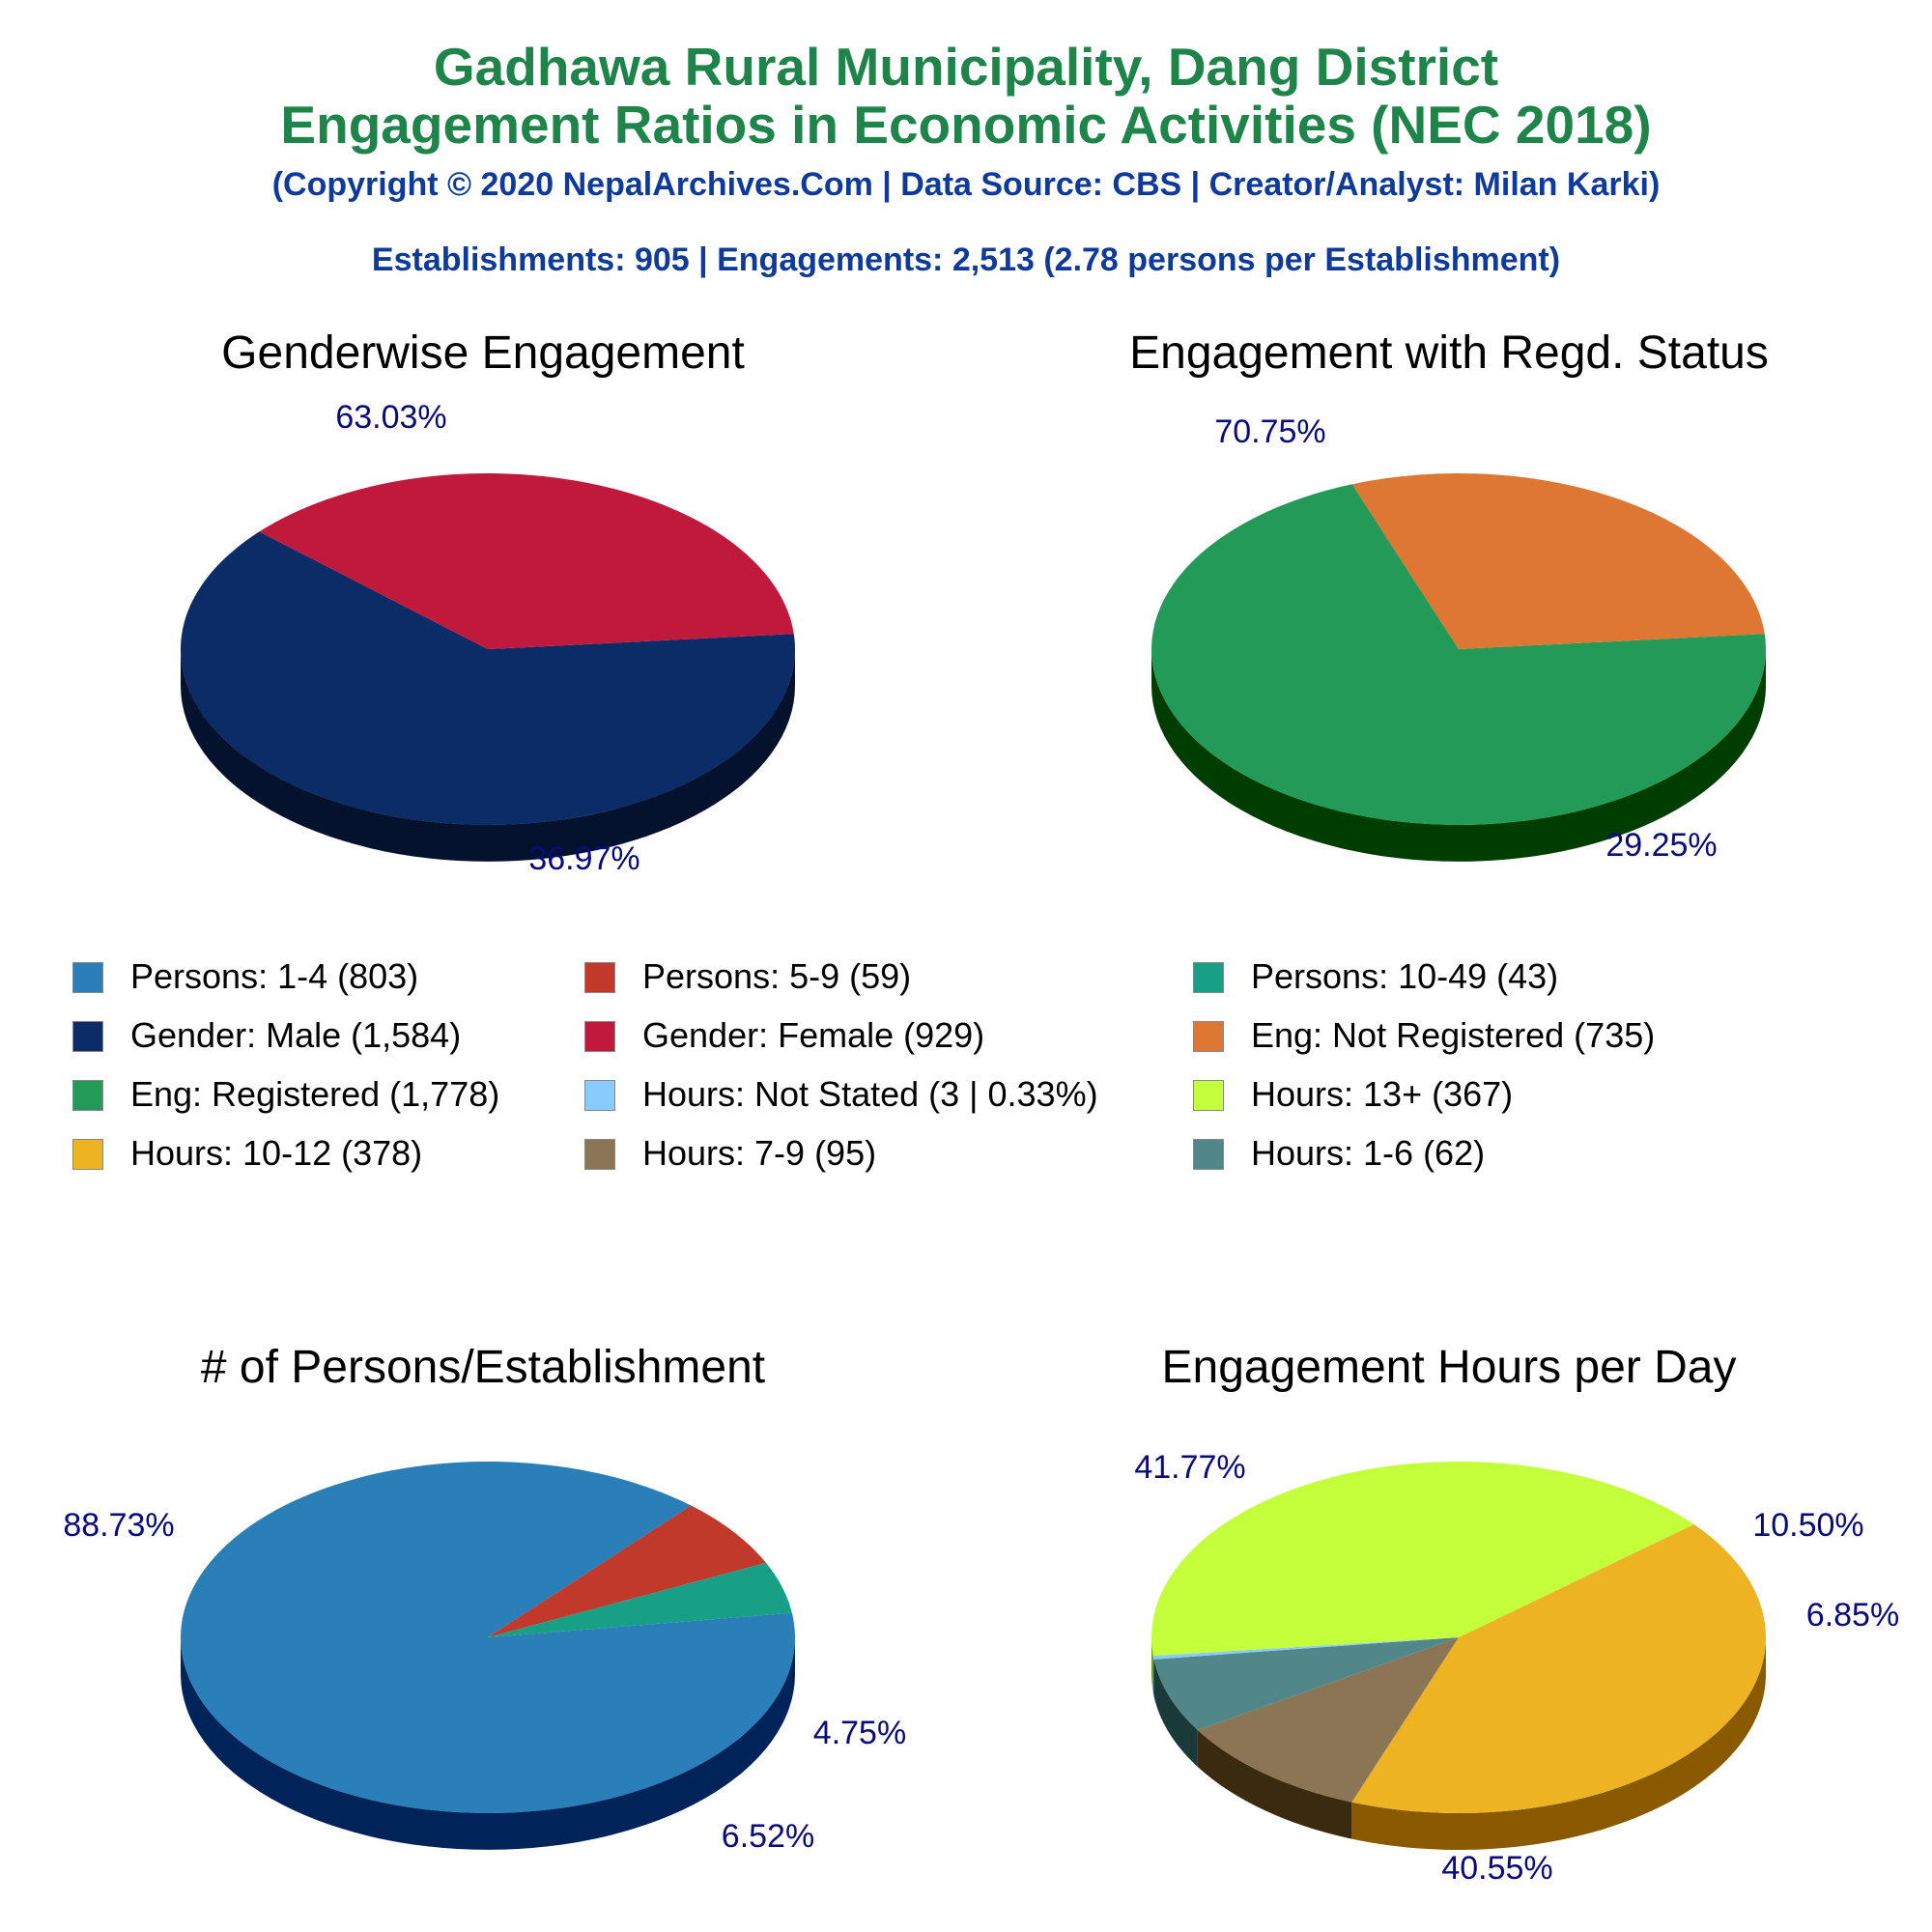 The height and width of the screenshot is (1932, 1932). Describe the element at coordinates (1368, 1153) in the screenshot. I see `legend-label: Hours: 1-6 (62)` at that location.